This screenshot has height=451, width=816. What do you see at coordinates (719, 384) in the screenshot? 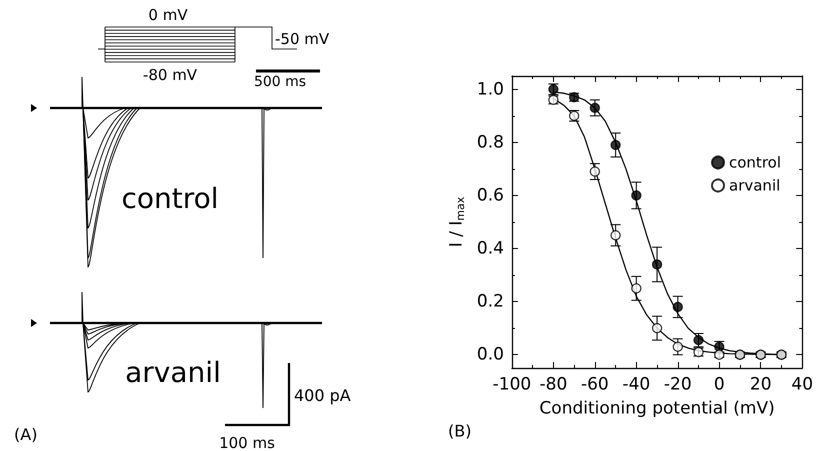
I see `x-tick-label: 0` at bounding box center [719, 384].